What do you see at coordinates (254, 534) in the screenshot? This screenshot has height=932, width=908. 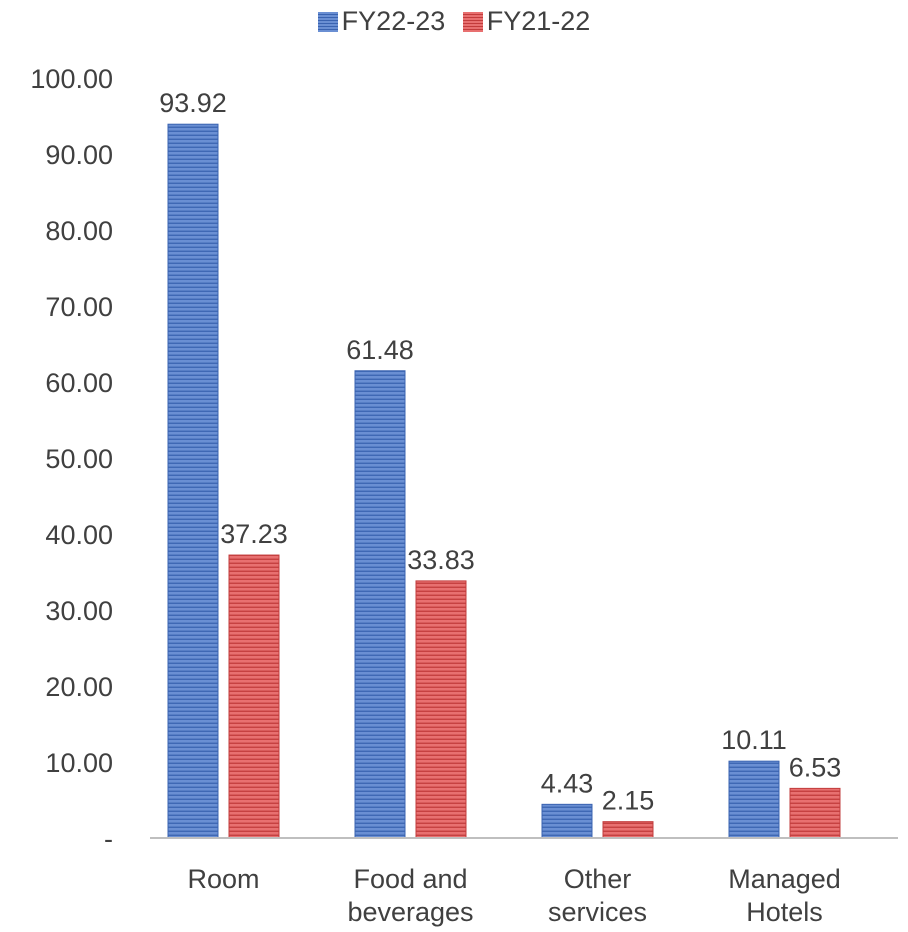 I see `data-label-fy21-22-room: 37.23` at bounding box center [254, 534].